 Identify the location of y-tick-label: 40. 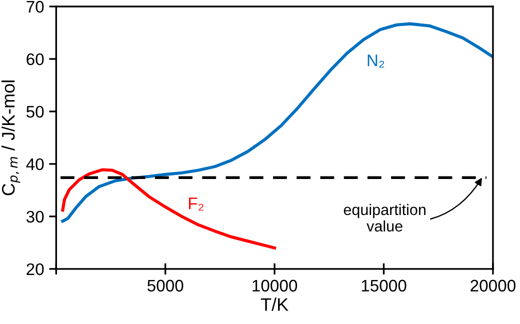
(35, 164).